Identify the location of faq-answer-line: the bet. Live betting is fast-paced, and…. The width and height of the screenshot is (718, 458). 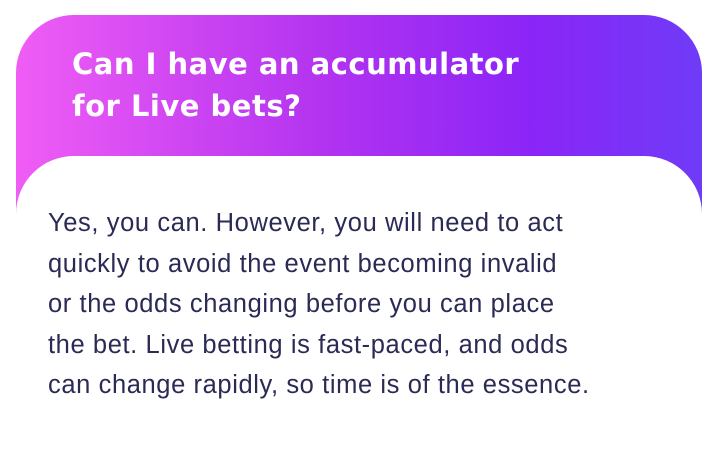
(308, 344).